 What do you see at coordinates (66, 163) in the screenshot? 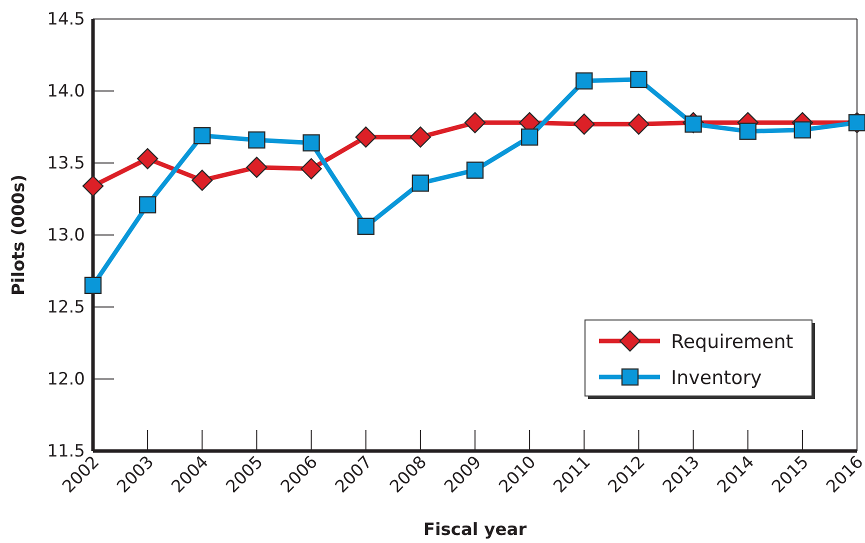
I see `y-tick-label: 13.5` at bounding box center [66, 163].